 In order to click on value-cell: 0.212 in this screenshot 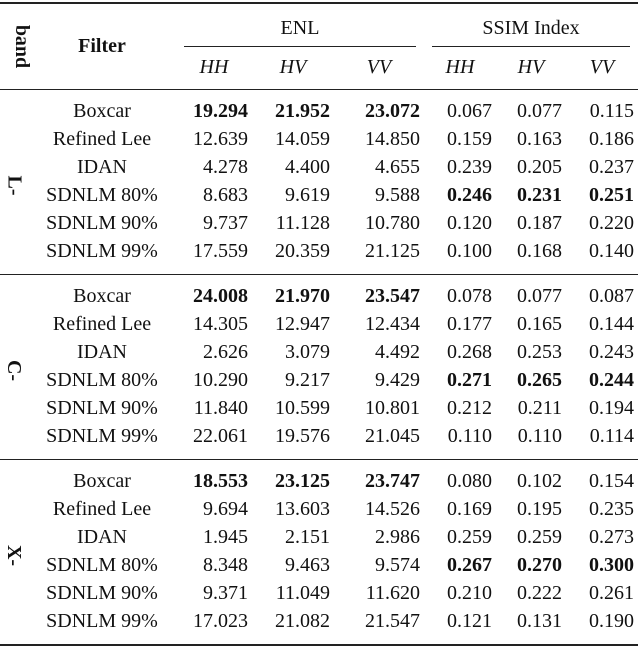, I will do `click(469, 408)`.